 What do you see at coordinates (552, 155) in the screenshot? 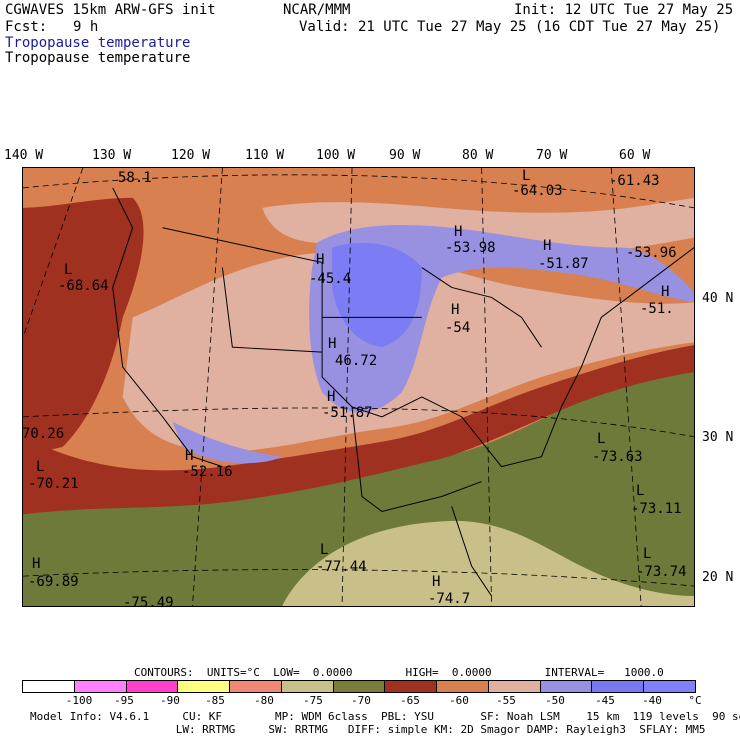
I see `lon-label: 70 W` at bounding box center [552, 155].